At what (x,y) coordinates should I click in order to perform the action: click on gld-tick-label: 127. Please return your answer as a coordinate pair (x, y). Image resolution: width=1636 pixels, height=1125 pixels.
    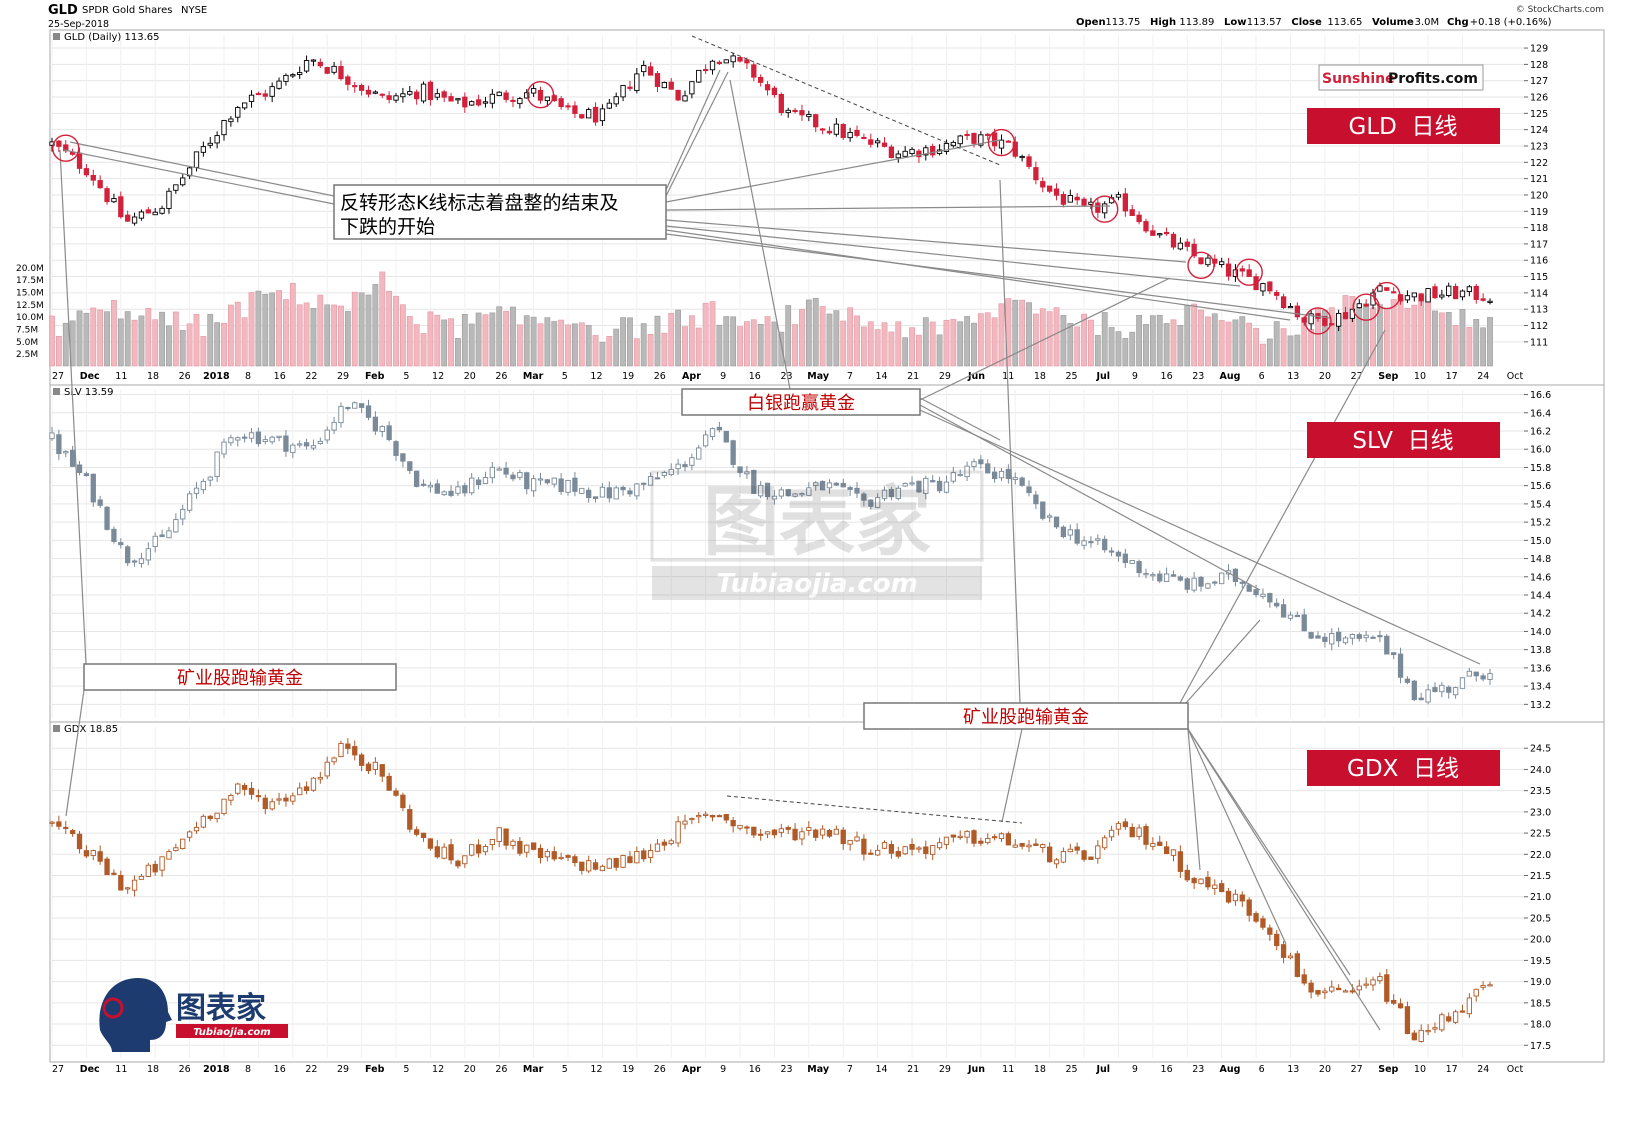
    Looking at the image, I should click on (1539, 81).